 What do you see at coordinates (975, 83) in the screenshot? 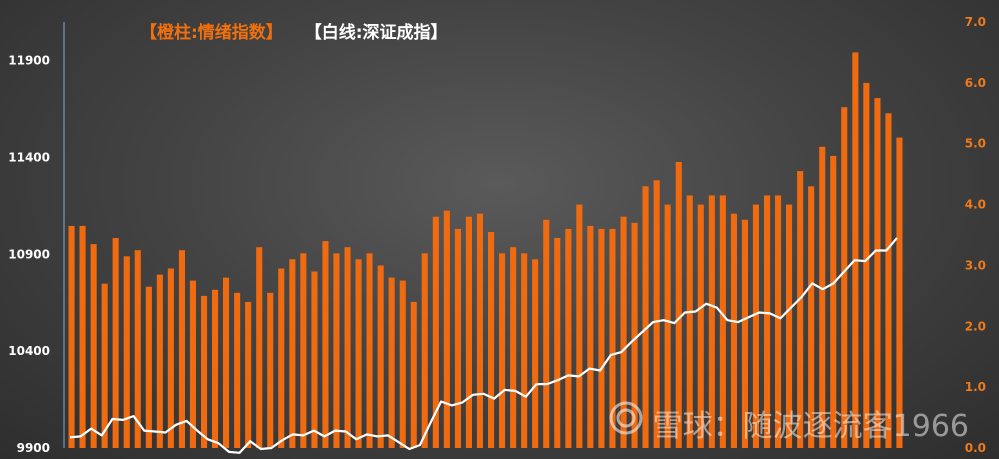
I see `right-tick-label: 6.0` at bounding box center [975, 83].